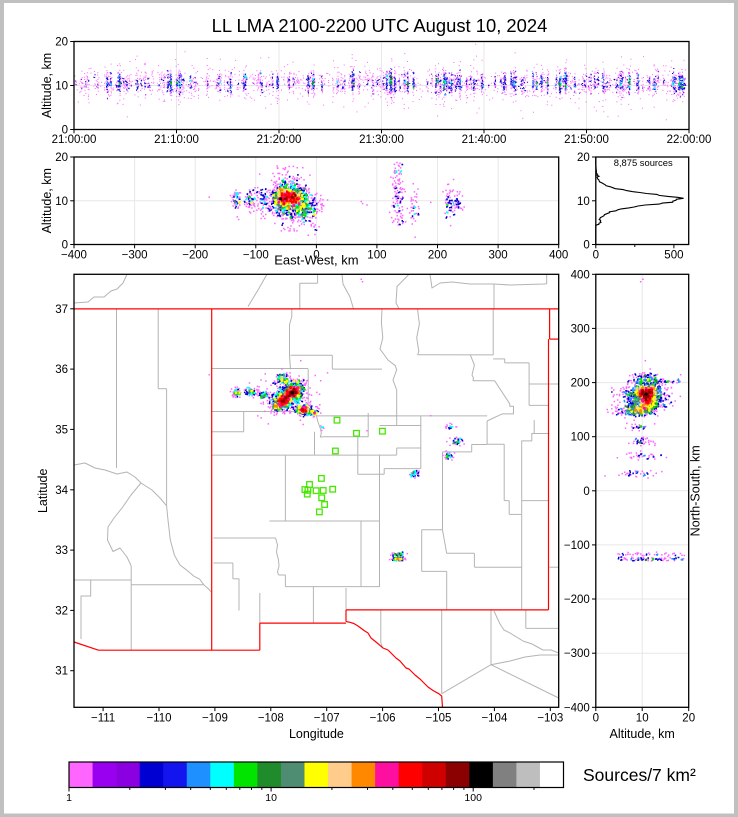  I want to click on svg-text: 21:50:00, so click(586, 140).